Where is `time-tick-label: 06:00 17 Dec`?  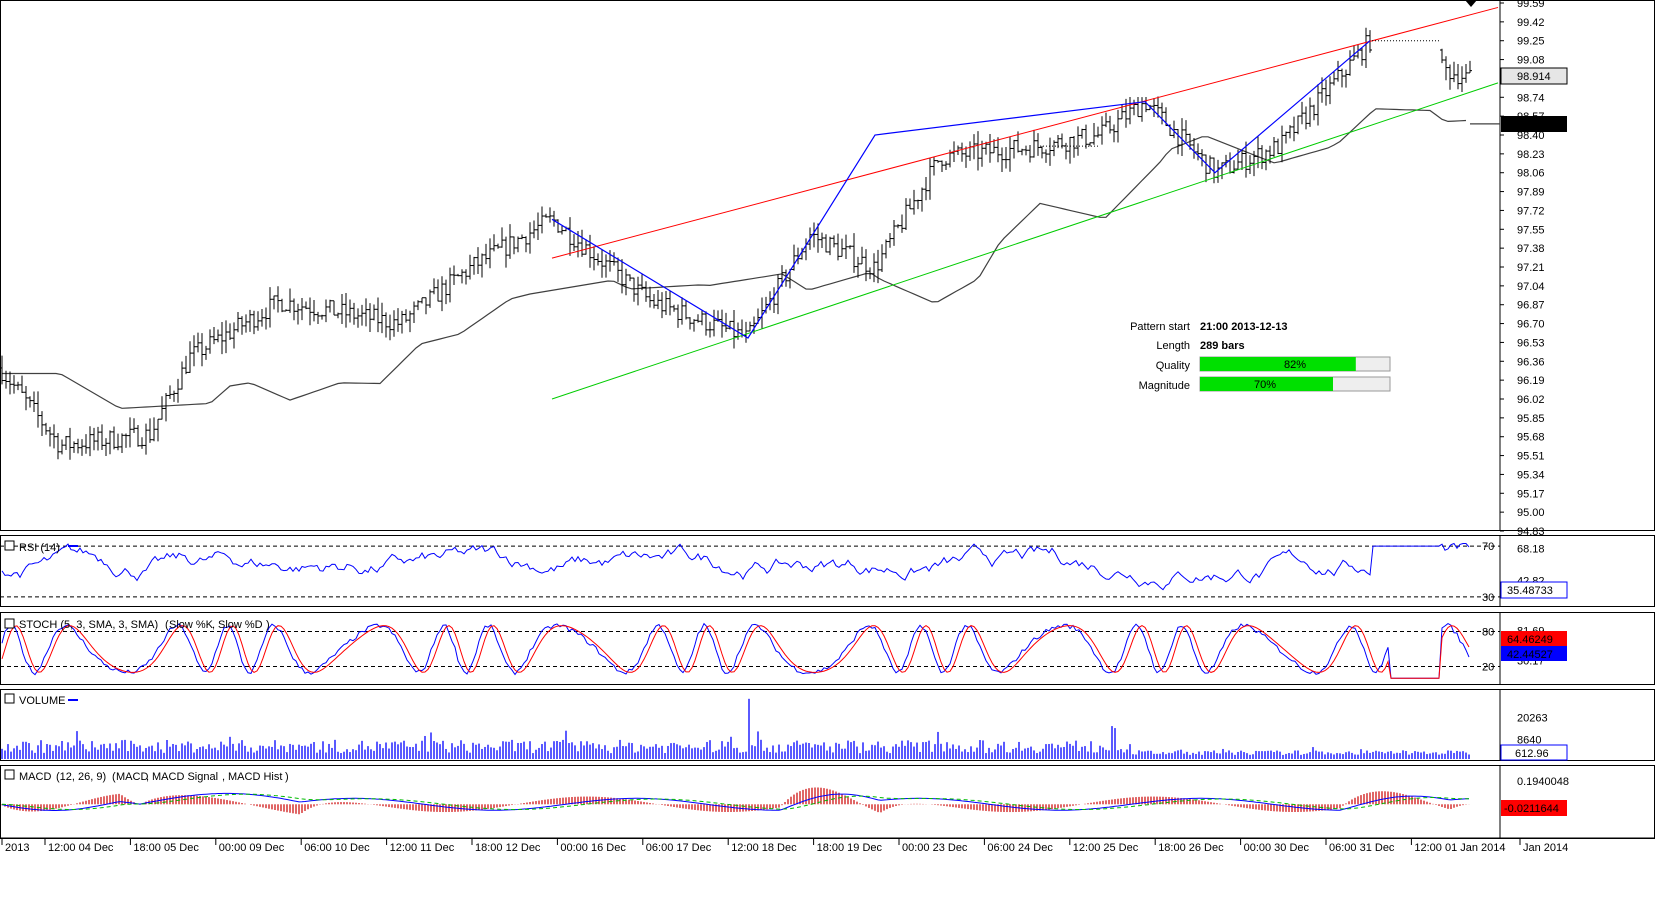
time-tick-label: 06:00 17 Dec is located at coordinates (679, 848).